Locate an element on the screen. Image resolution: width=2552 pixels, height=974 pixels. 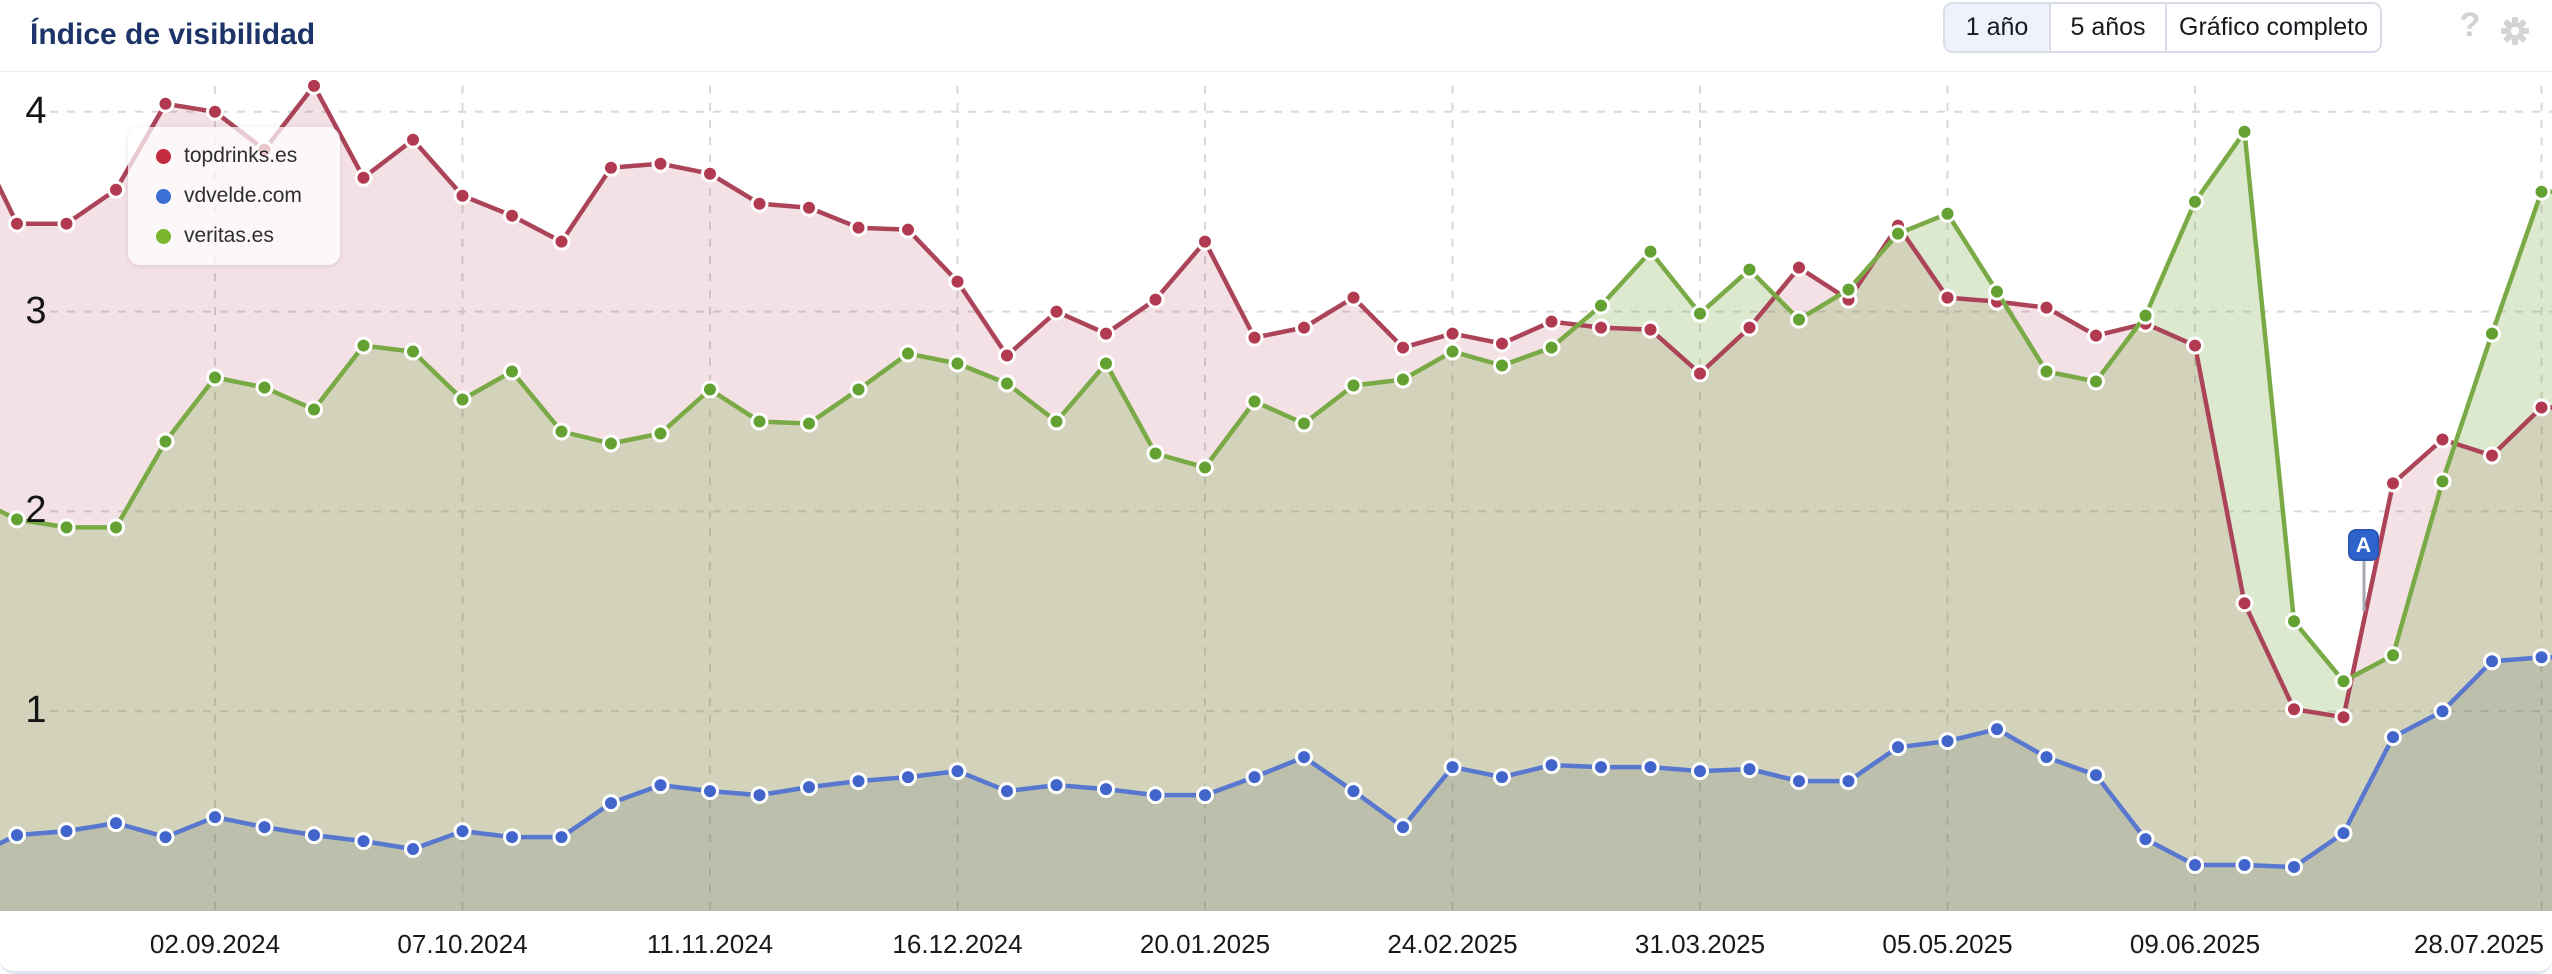
event-marker-A: A is located at coordinates (2363, 545).